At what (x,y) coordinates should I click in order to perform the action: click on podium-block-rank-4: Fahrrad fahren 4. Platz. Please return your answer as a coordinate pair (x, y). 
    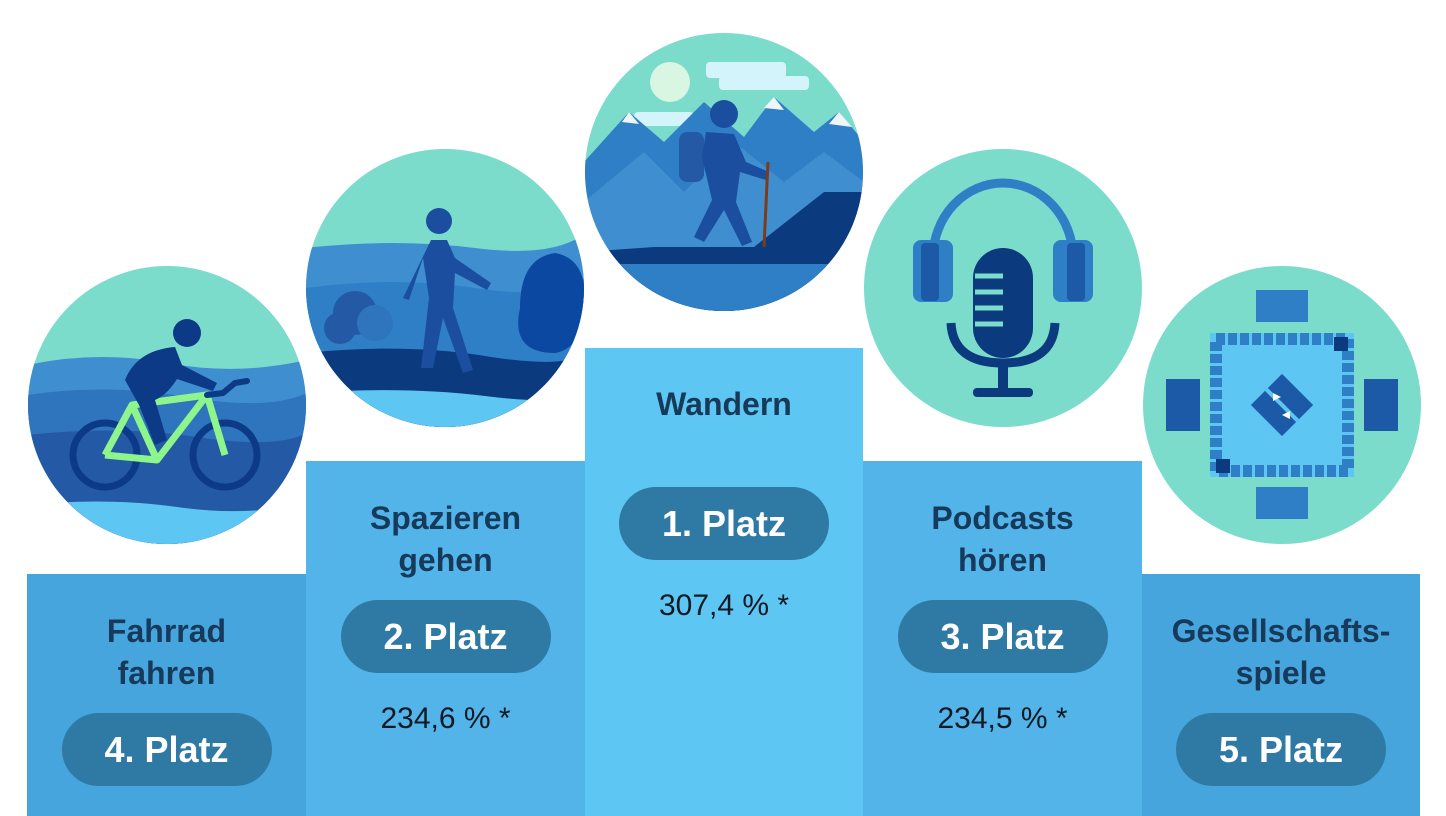
    Looking at the image, I should click on (166, 695).